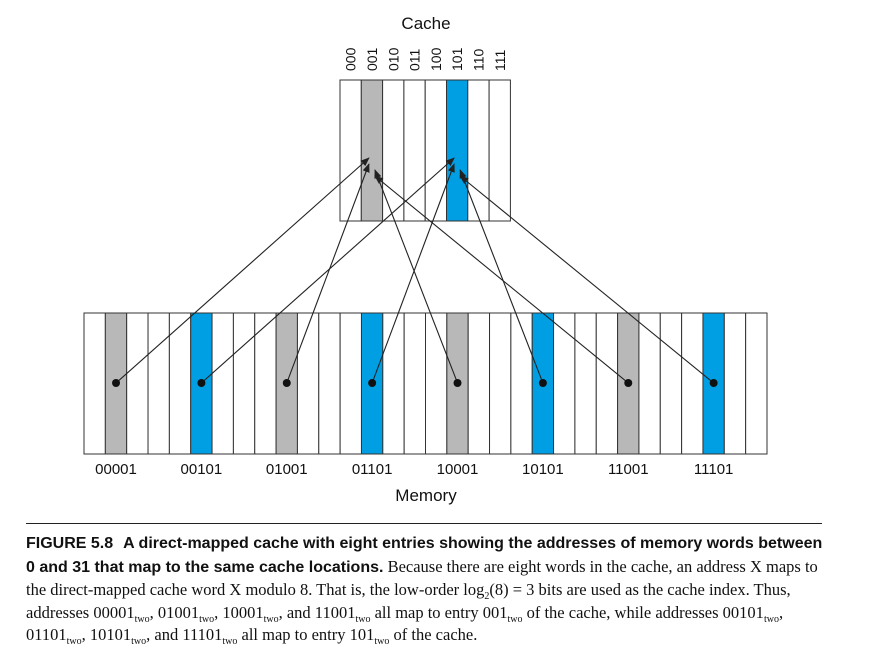 The image size is (871, 666). Describe the element at coordinates (372, 59) in the screenshot. I see `cache-index-label: 001` at that location.